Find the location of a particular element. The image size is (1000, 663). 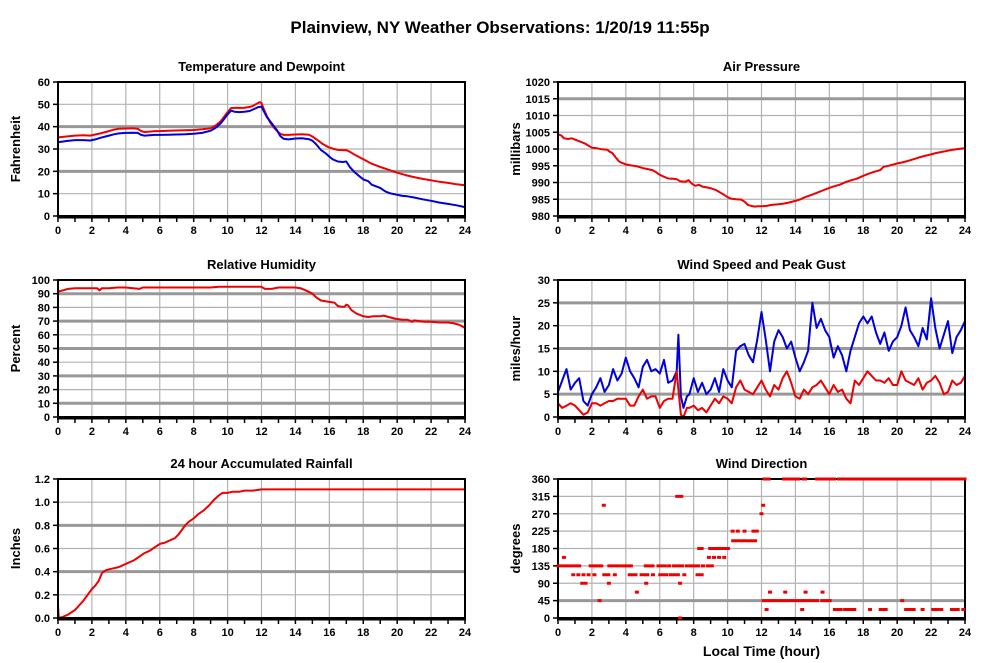

series-temperature is located at coordinates (261, 144).